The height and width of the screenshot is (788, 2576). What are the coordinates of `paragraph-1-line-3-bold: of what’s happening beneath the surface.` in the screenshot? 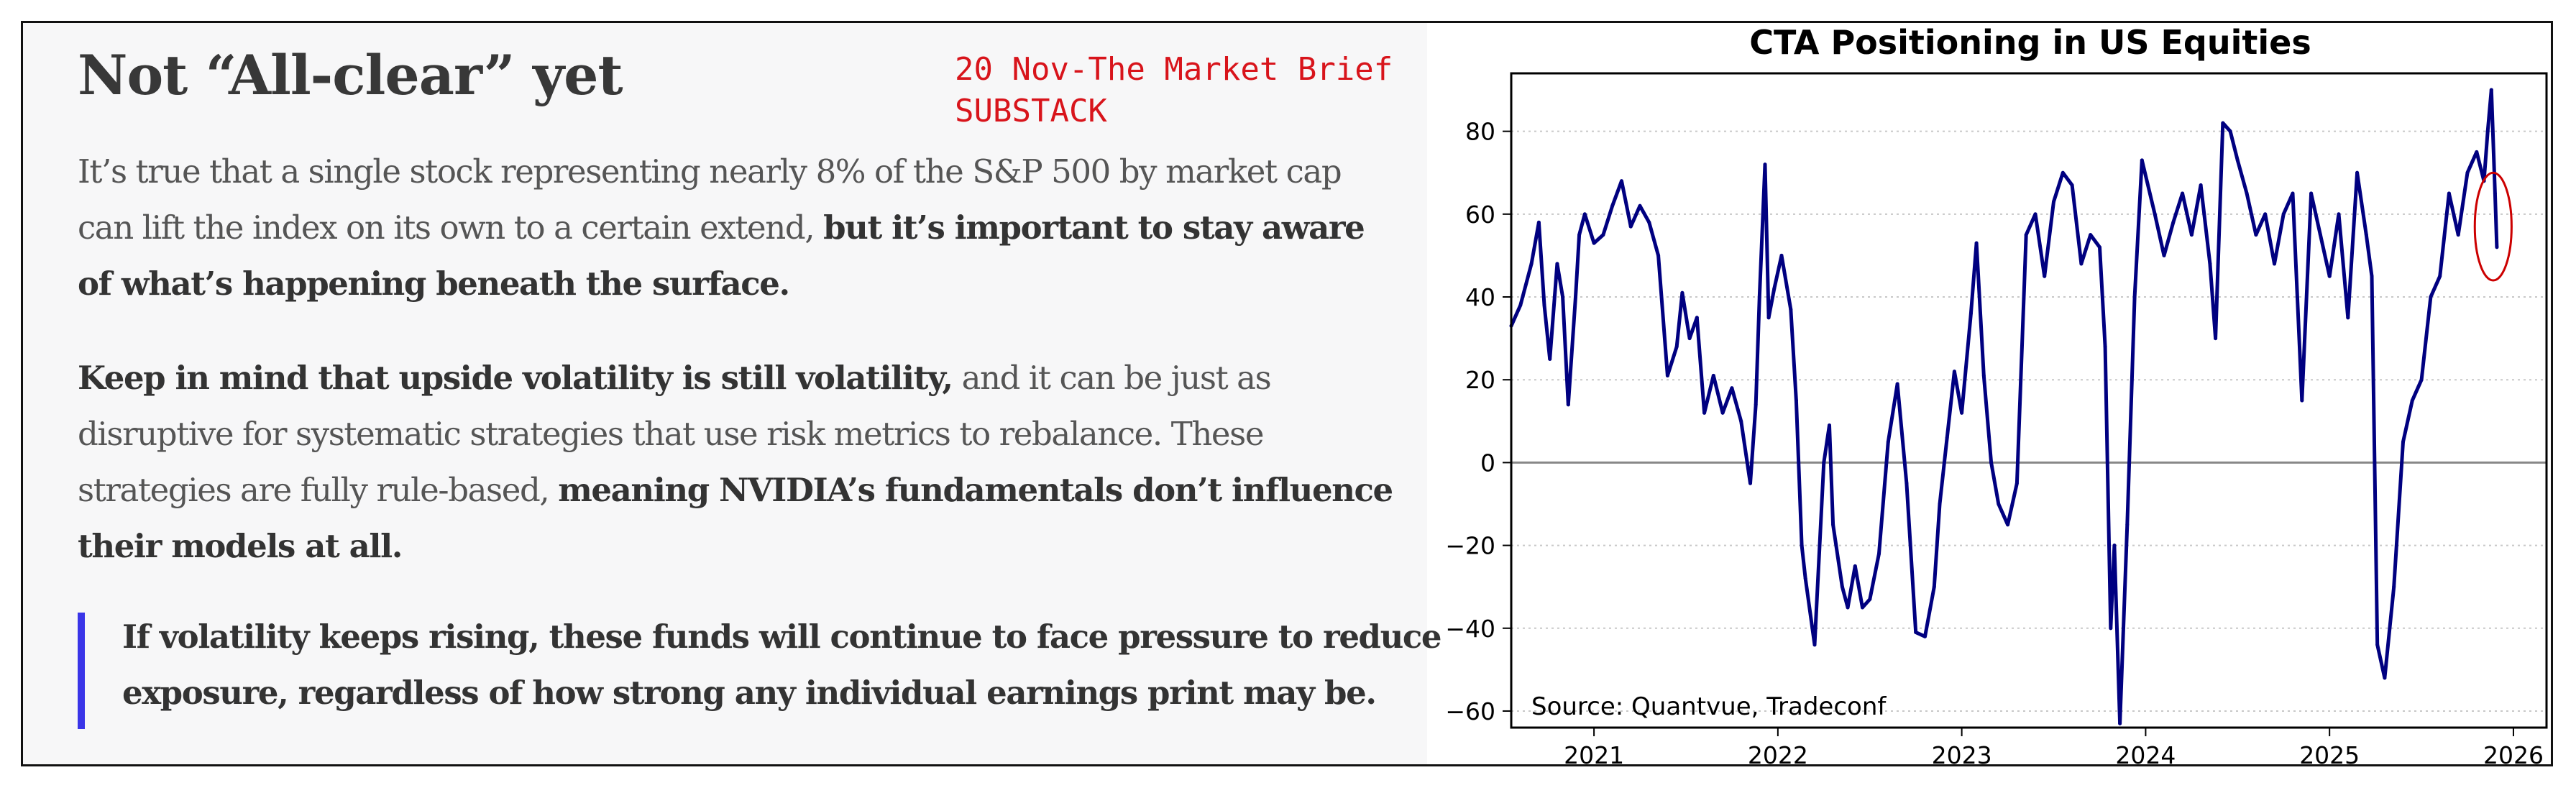 It's located at (434, 284).